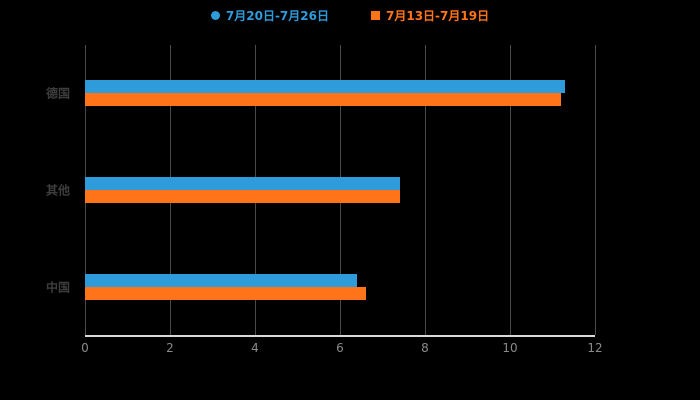 This screenshot has height=400, width=700. I want to click on x-tick-label: 2, so click(170, 348).